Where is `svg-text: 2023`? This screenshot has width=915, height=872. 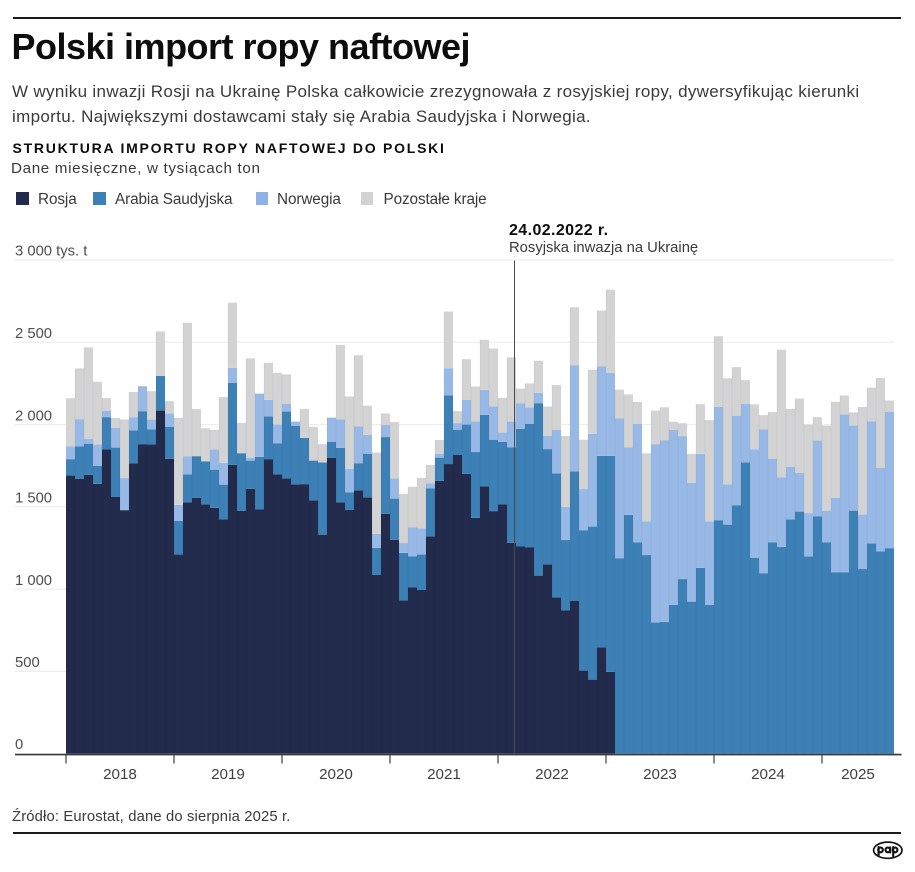
svg-text: 2023 is located at coordinates (660, 774).